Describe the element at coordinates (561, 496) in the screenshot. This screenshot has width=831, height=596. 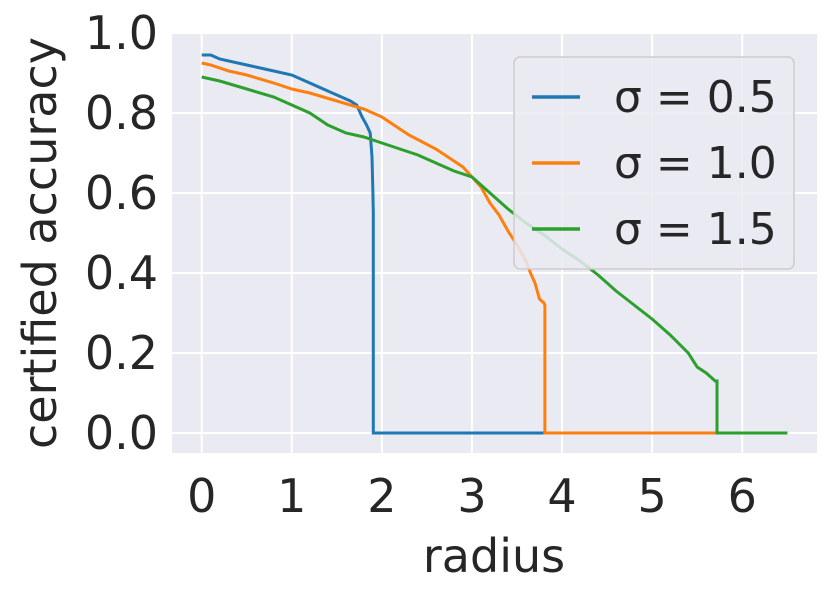
I see `x-tick-label: 4` at that location.